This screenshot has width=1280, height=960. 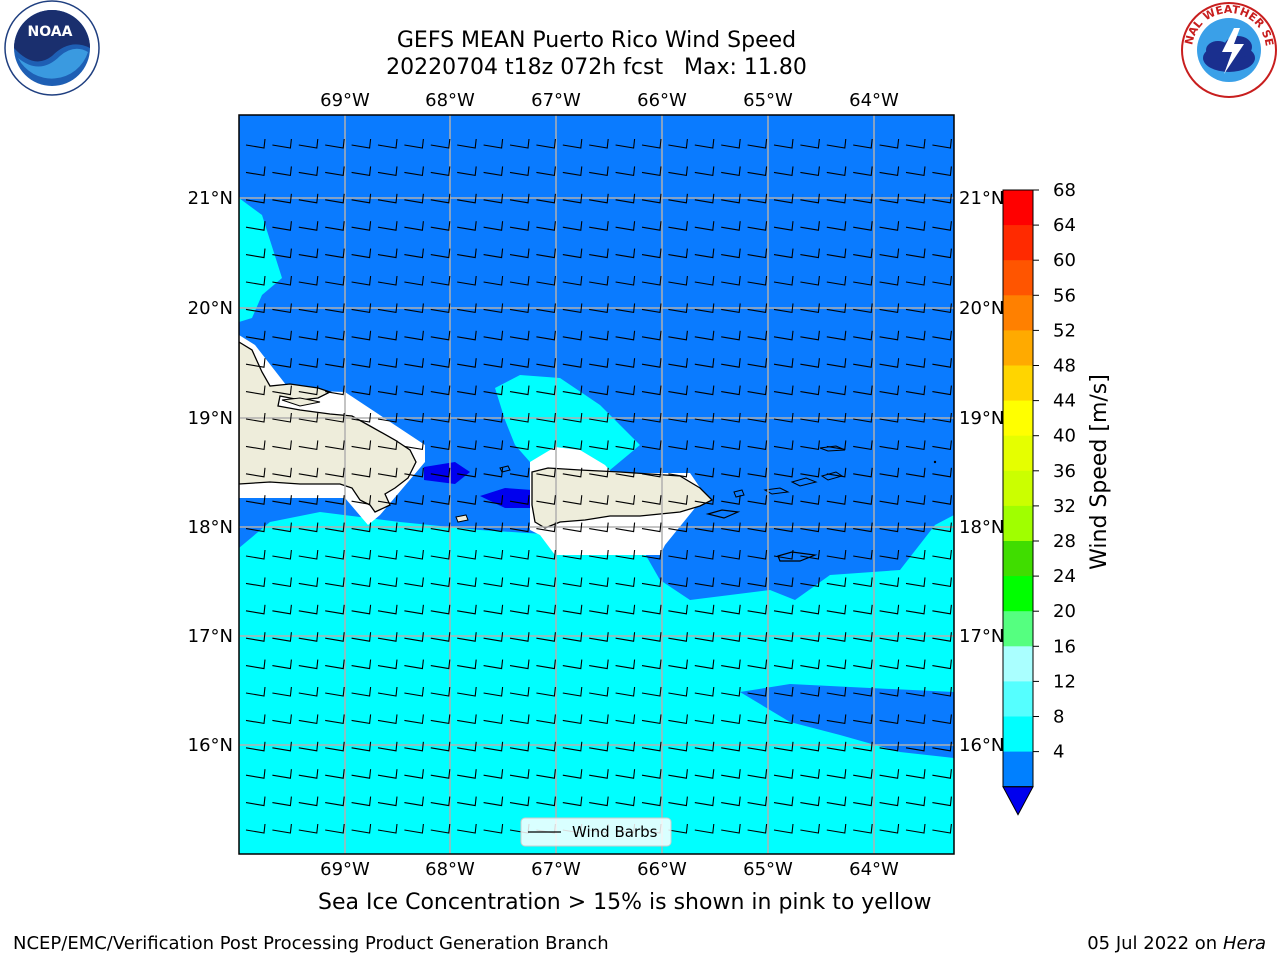 I want to click on latitude-labels-left: 21°N 20°N 19°N 18°N 17°N 16°N, so click(x=210, y=472).